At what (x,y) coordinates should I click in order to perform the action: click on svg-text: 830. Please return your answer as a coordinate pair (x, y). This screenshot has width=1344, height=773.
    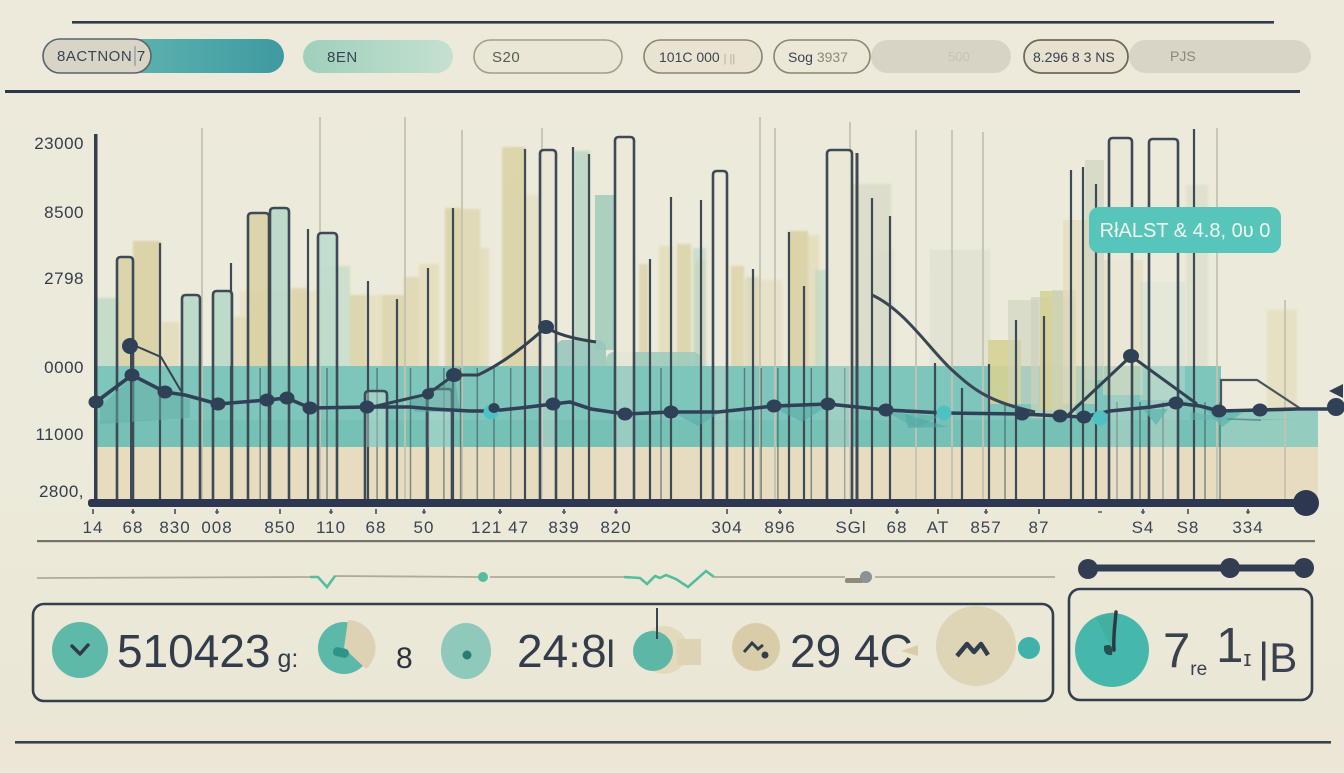
    Looking at the image, I should click on (174, 527).